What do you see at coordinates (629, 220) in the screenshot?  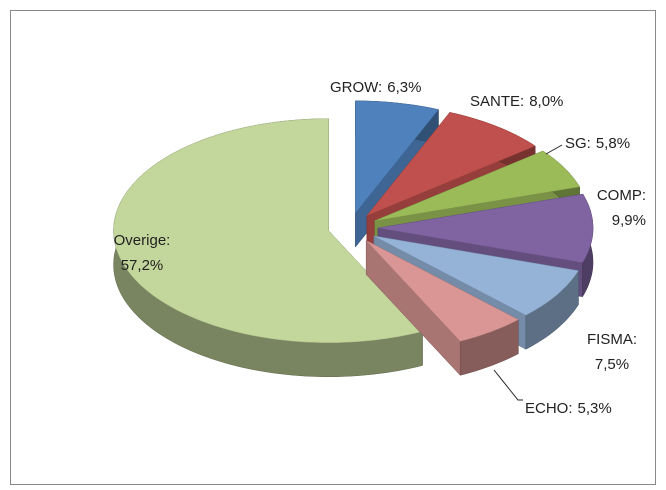 I see `label-value: 9,9%` at bounding box center [629, 220].